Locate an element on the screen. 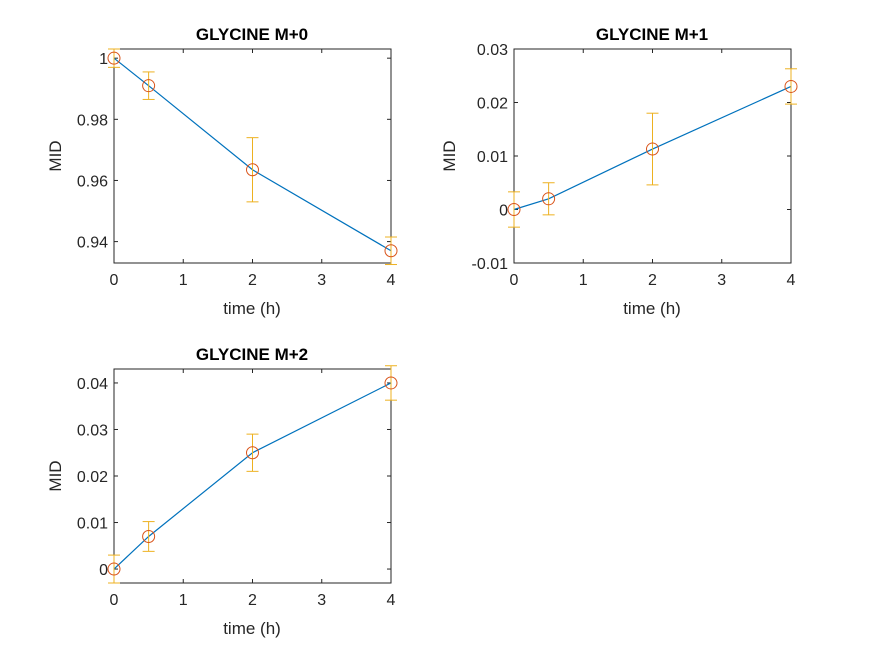 The image size is (875, 656). subplot-1-plot: 0 1 2 3 4 0.94 0.96 0.98 1 is located at coordinates (237, 168).